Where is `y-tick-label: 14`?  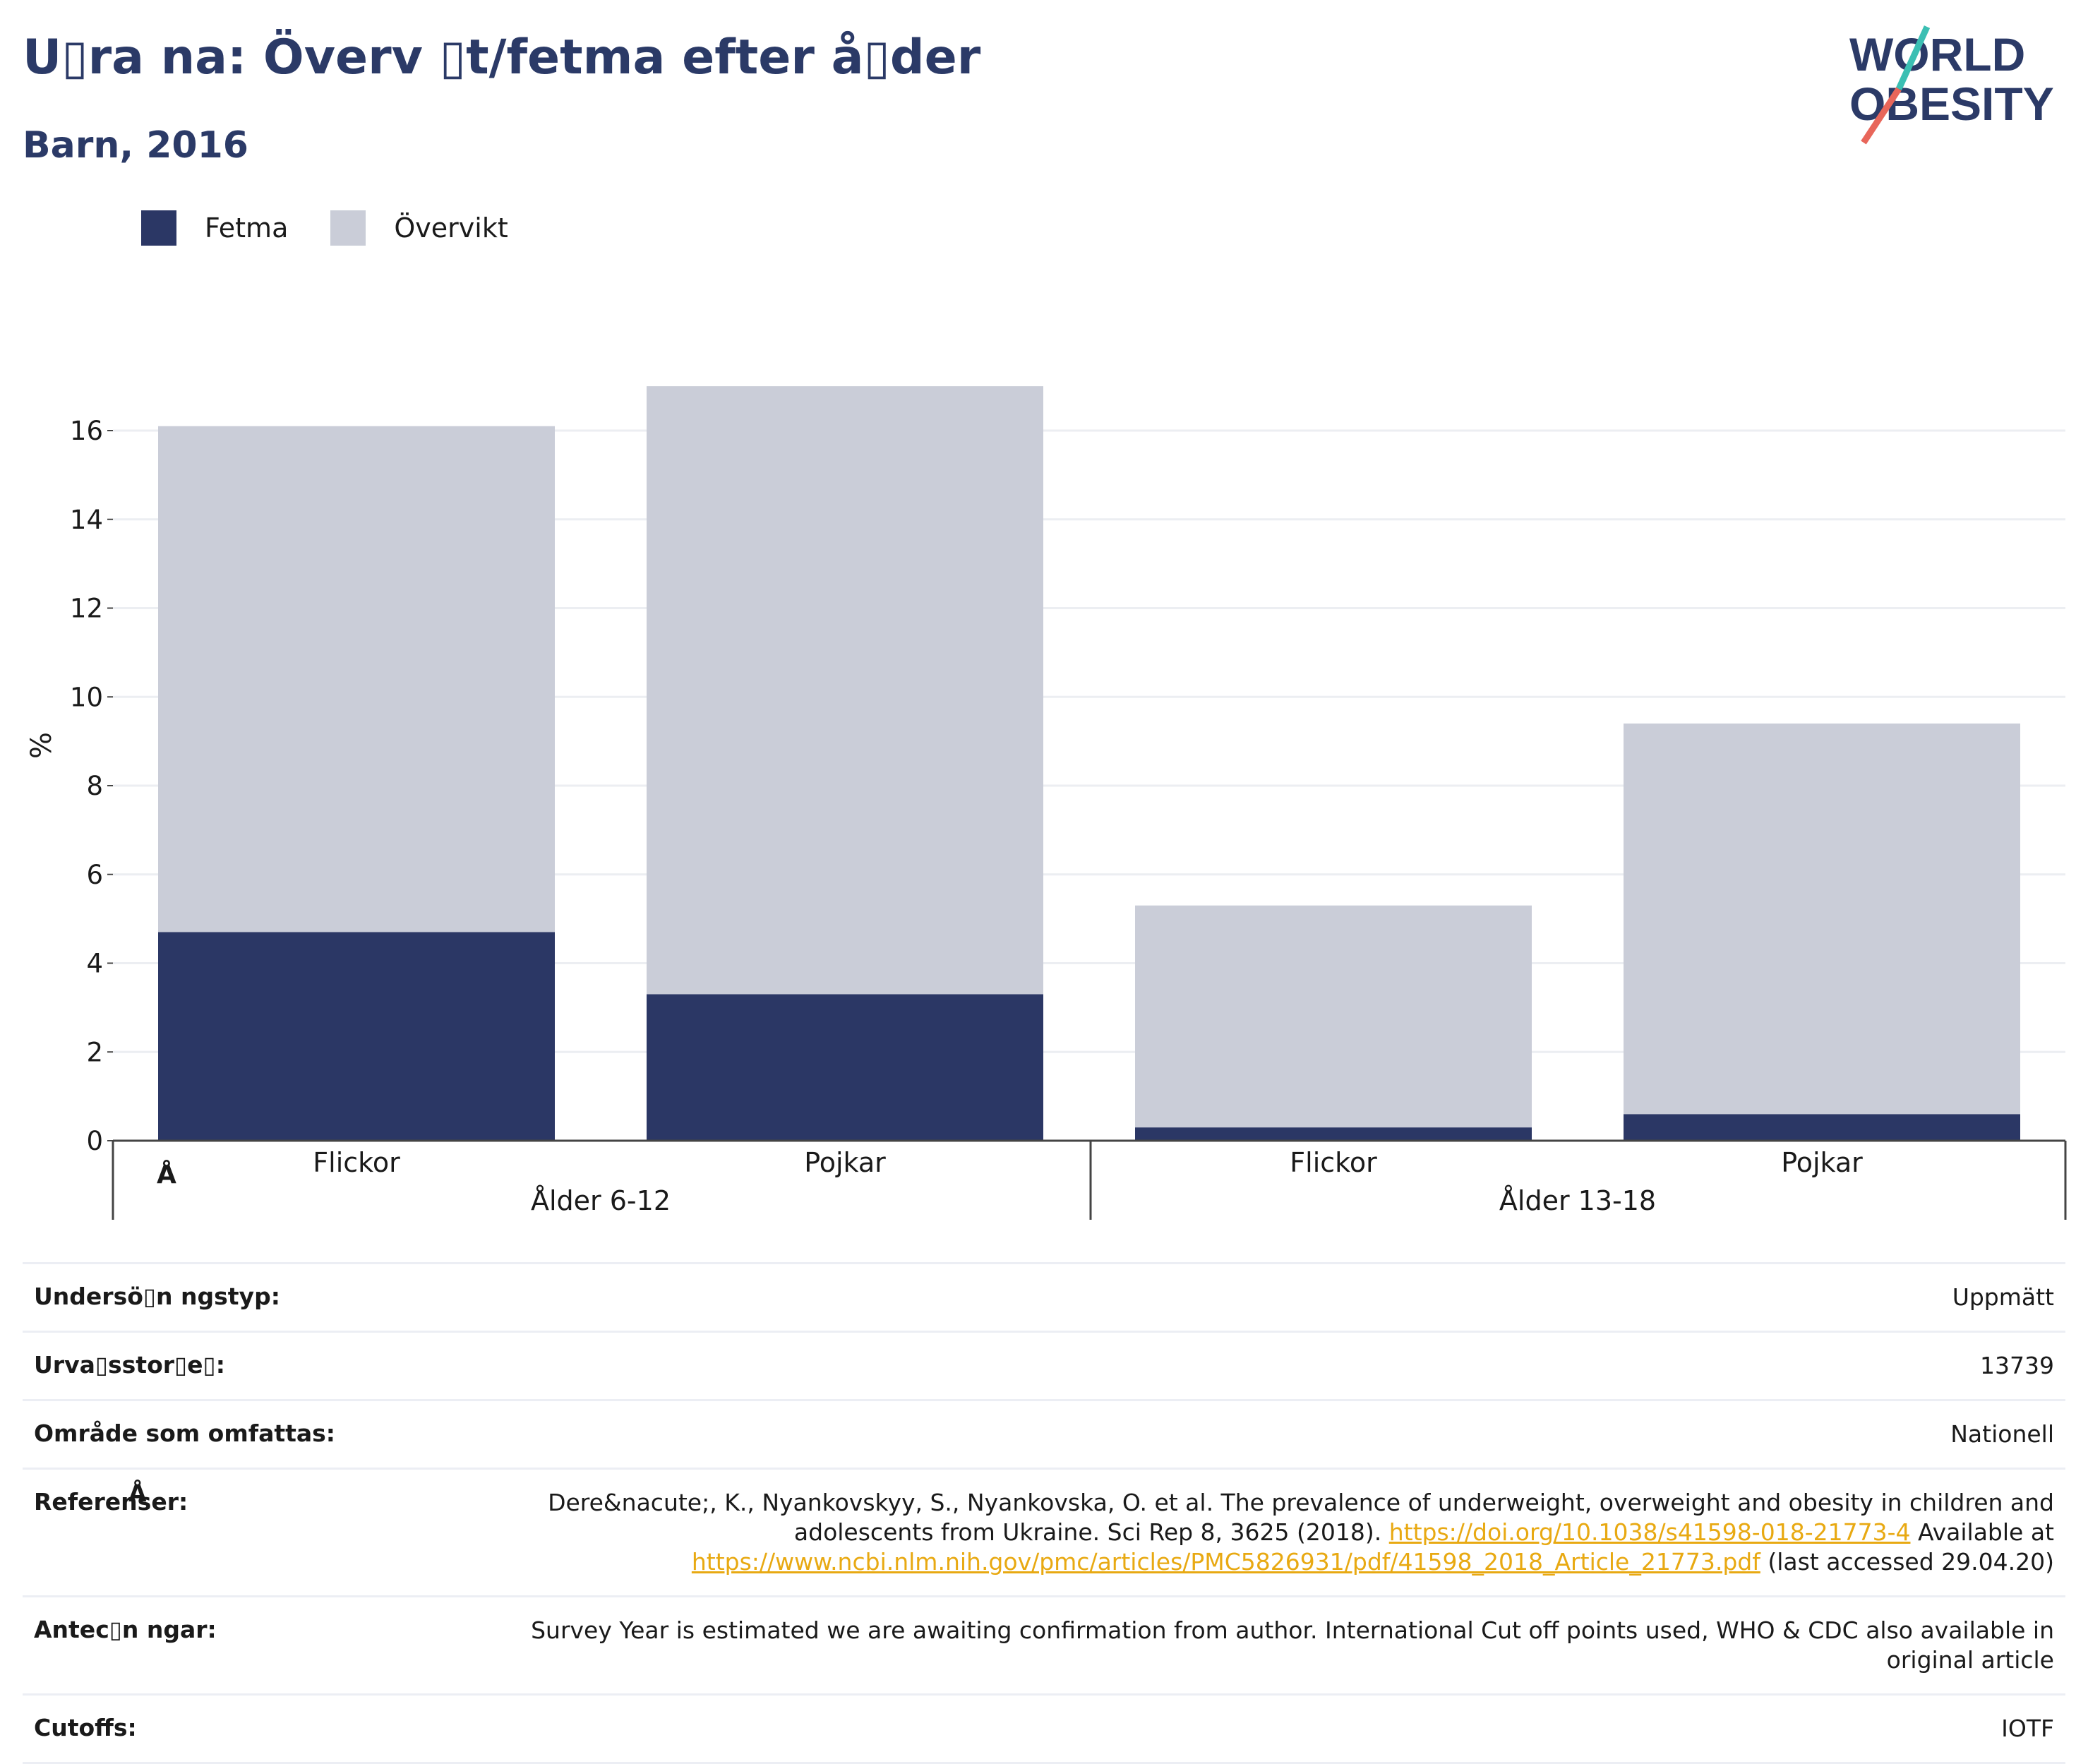
y-tick-label: 14 is located at coordinates (87, 520).